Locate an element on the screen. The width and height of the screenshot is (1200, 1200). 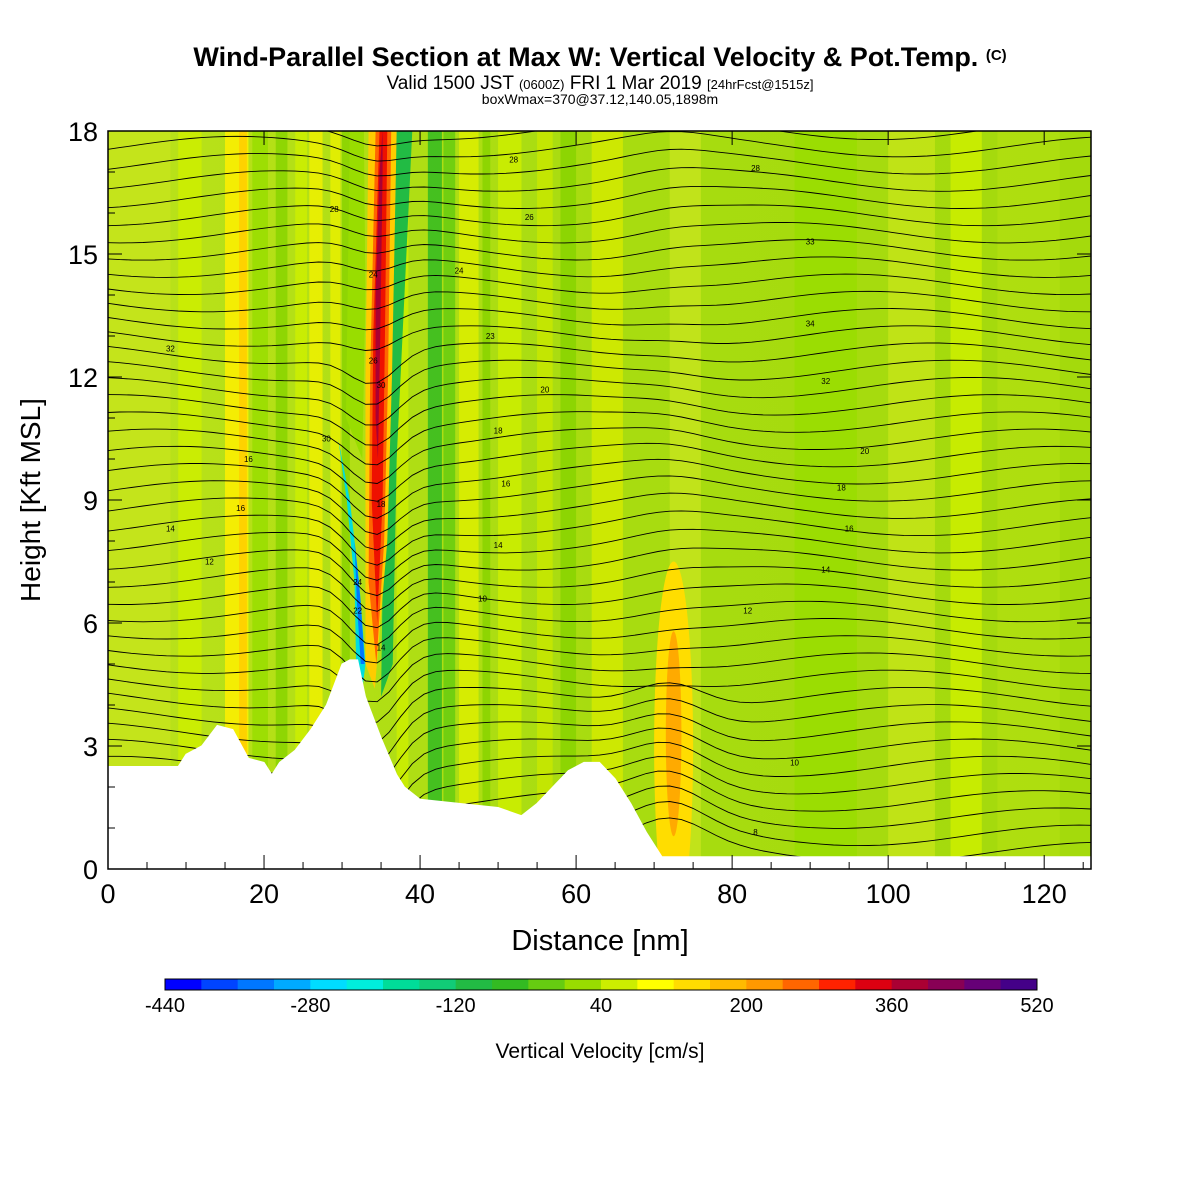
downdraft-band is located at coordinates (352, 567).